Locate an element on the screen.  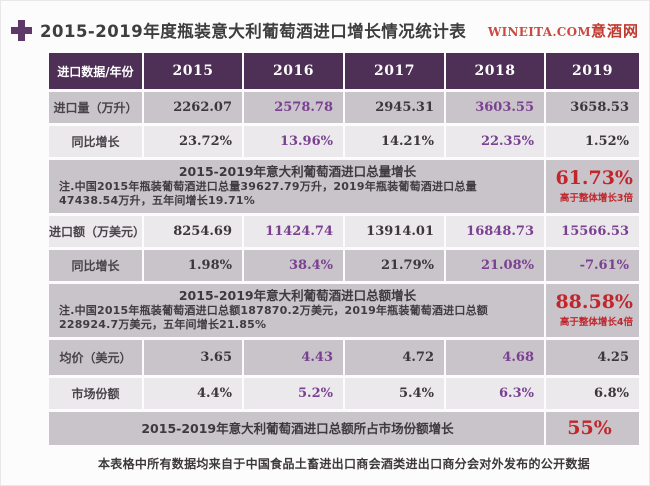
growth-highlight-cell: 61.73% 高于整体增长3倍 is located at coordinates (592, 186).